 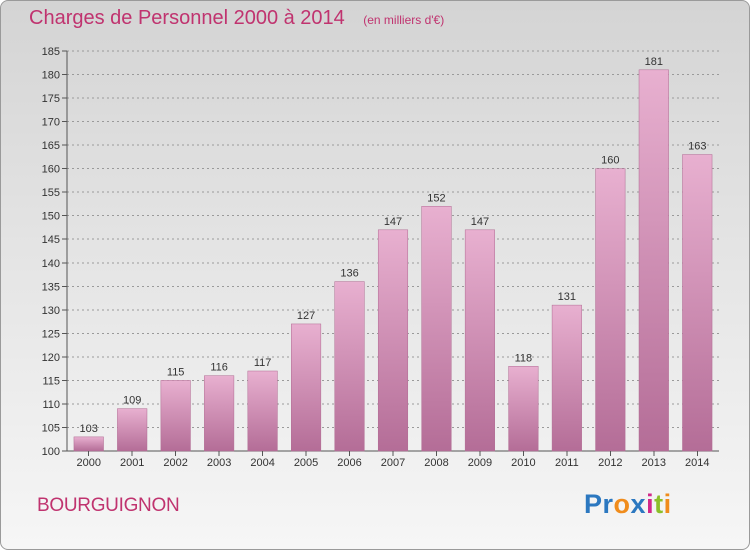 What do you see at coordinates (349, 274) in the screenshot?
I see `bar-value-label: 136` at bounding box center [349, 274].